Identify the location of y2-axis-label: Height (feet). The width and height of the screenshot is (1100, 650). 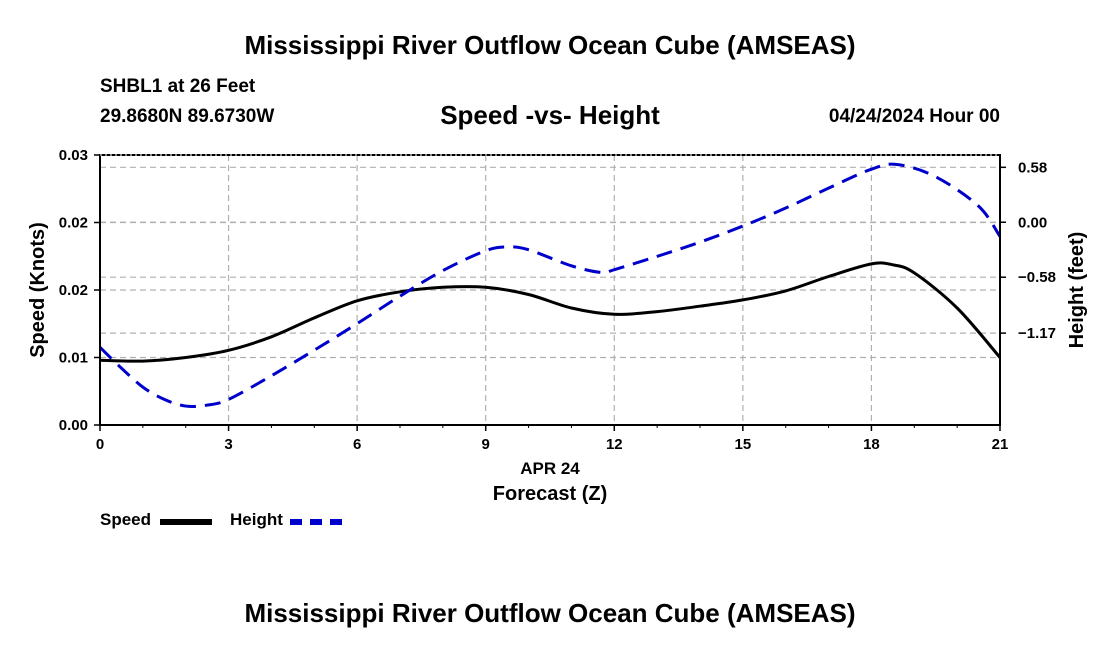
(1077, 290).